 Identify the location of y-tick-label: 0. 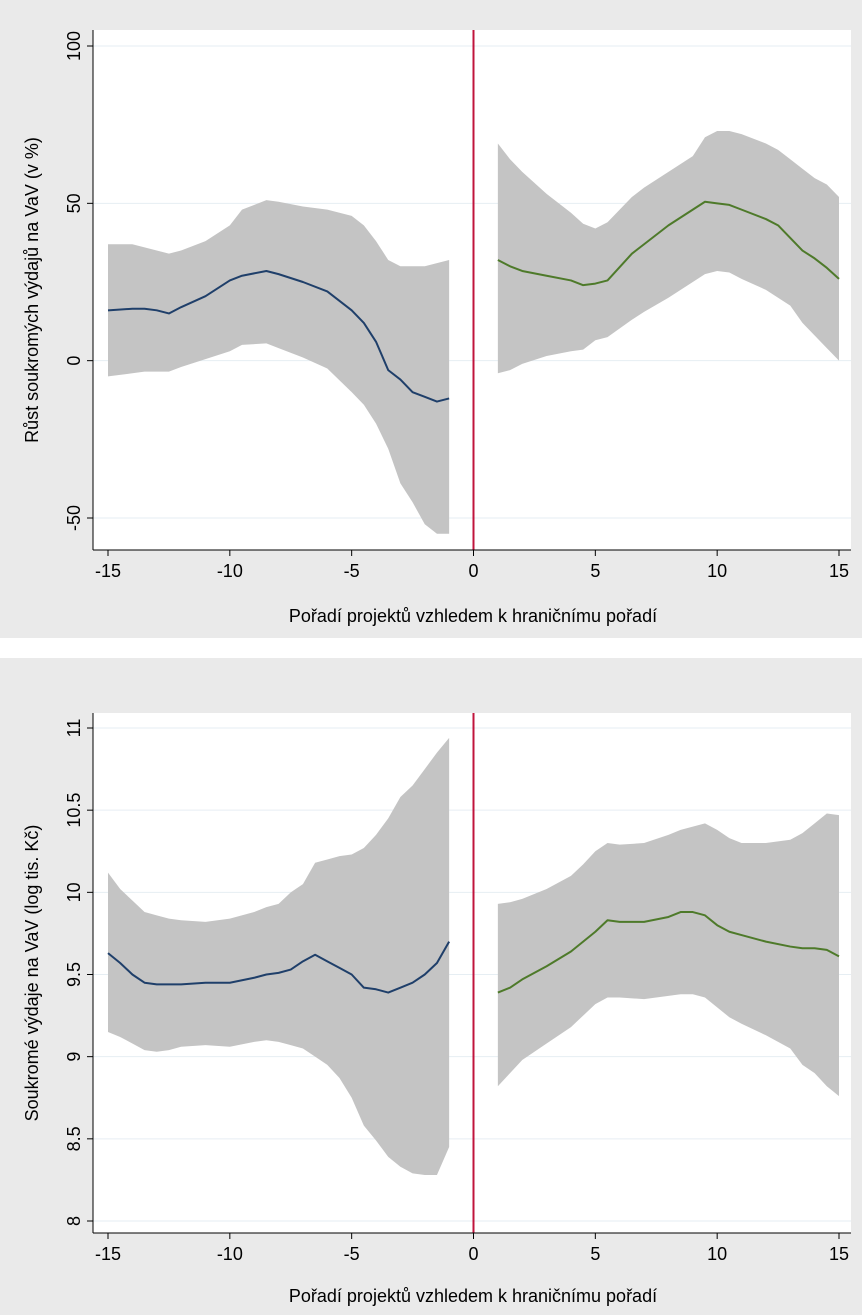
(74, 361).